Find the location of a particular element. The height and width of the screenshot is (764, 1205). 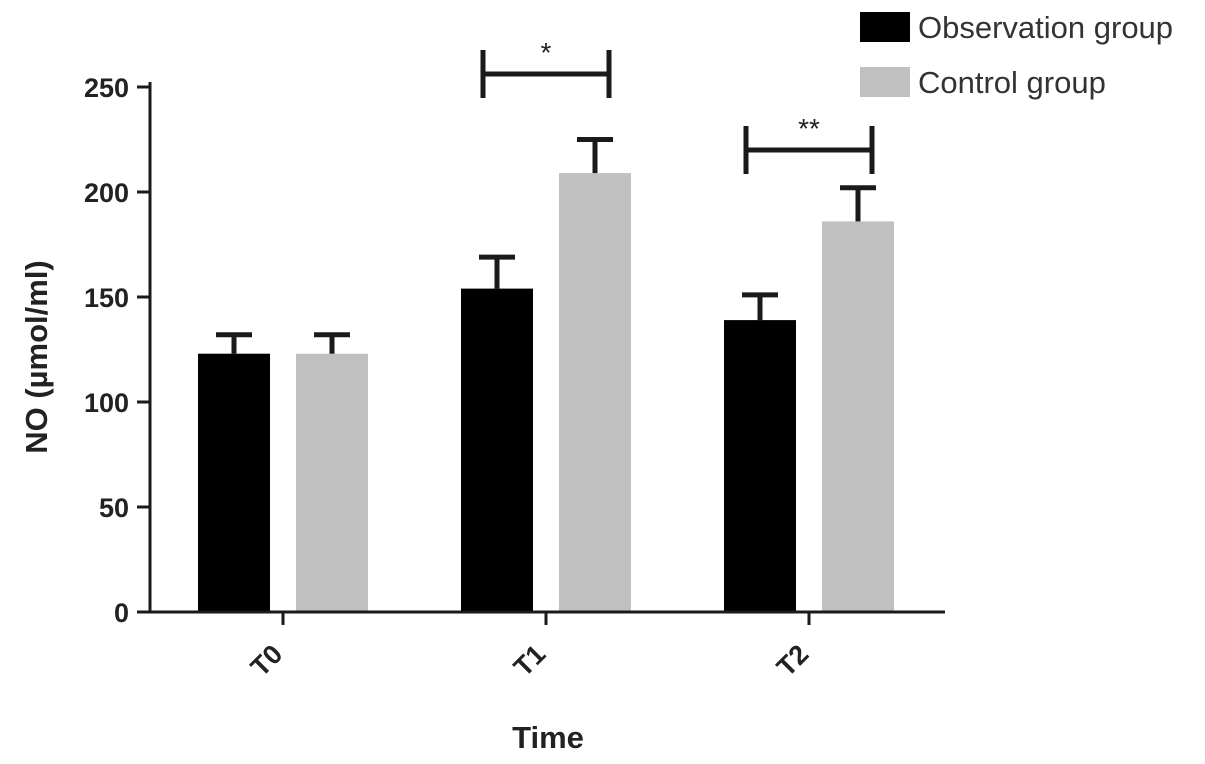

legend-label: Control group is located at coordinates (1012, 82).